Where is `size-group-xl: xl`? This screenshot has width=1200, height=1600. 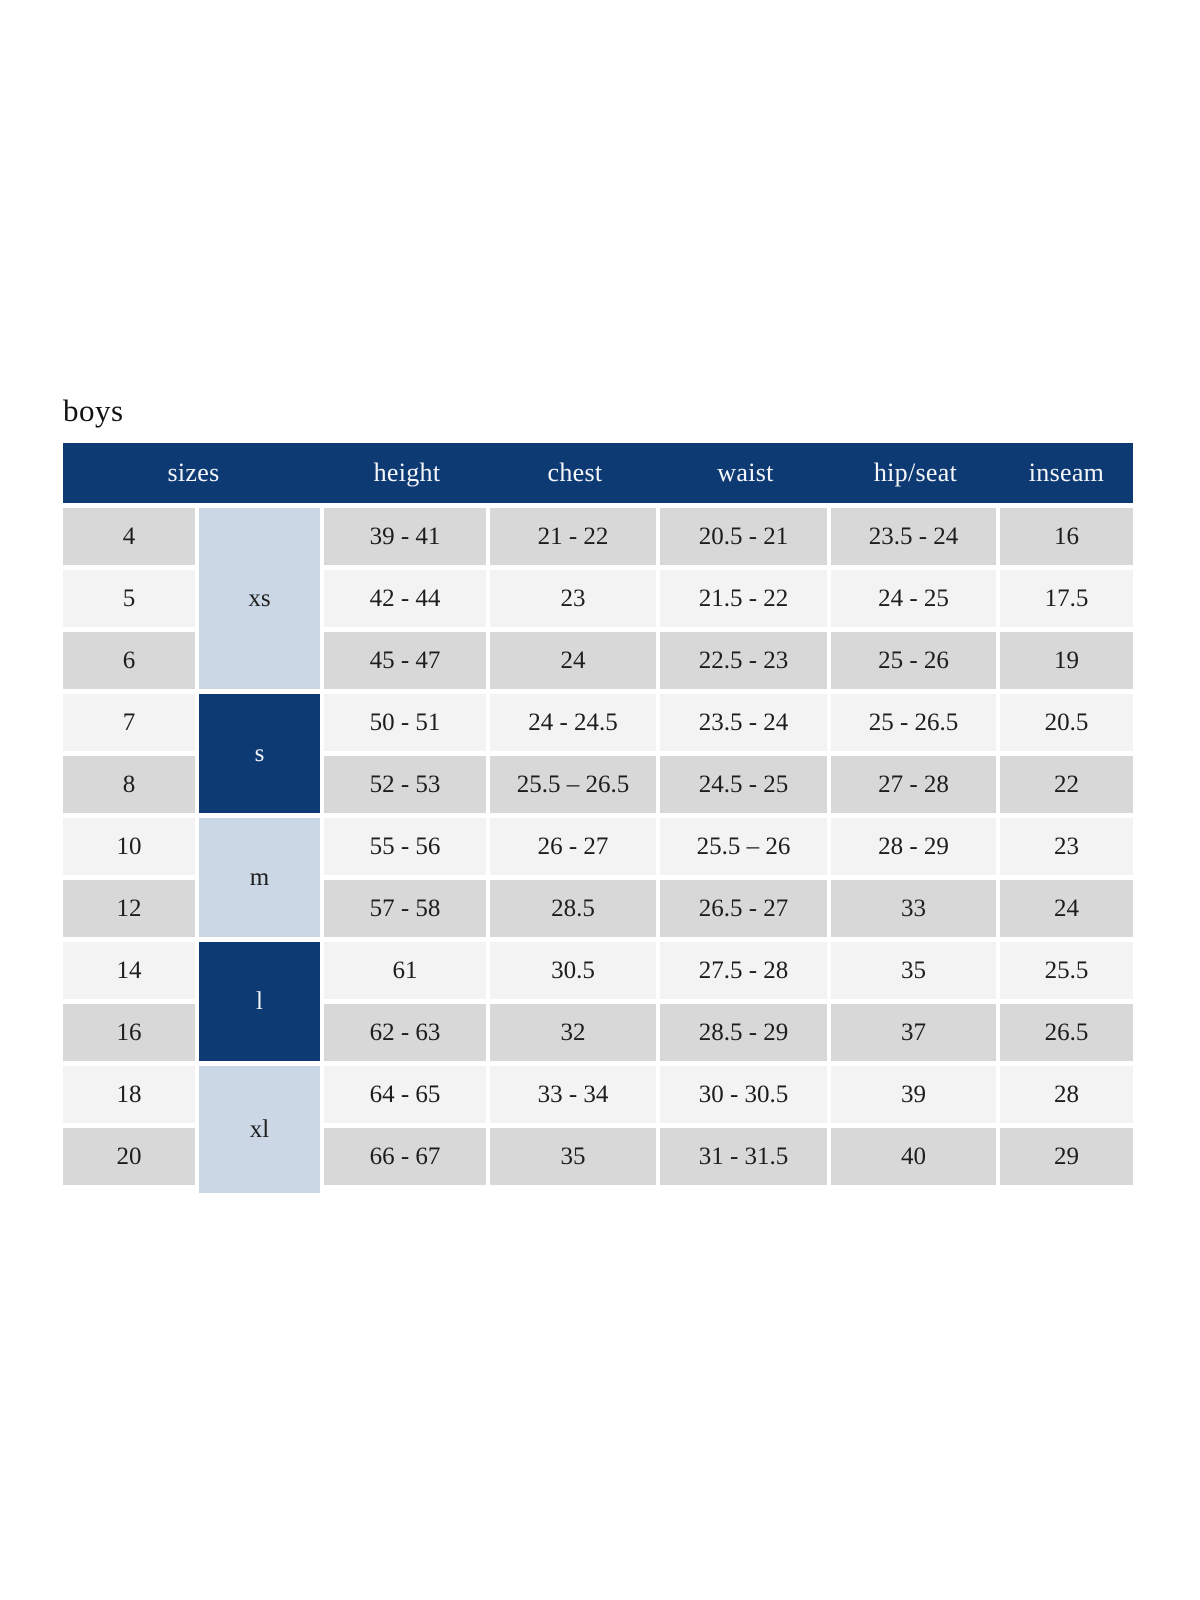 size-group-xl: xl is located at coordinates (259, 1129).